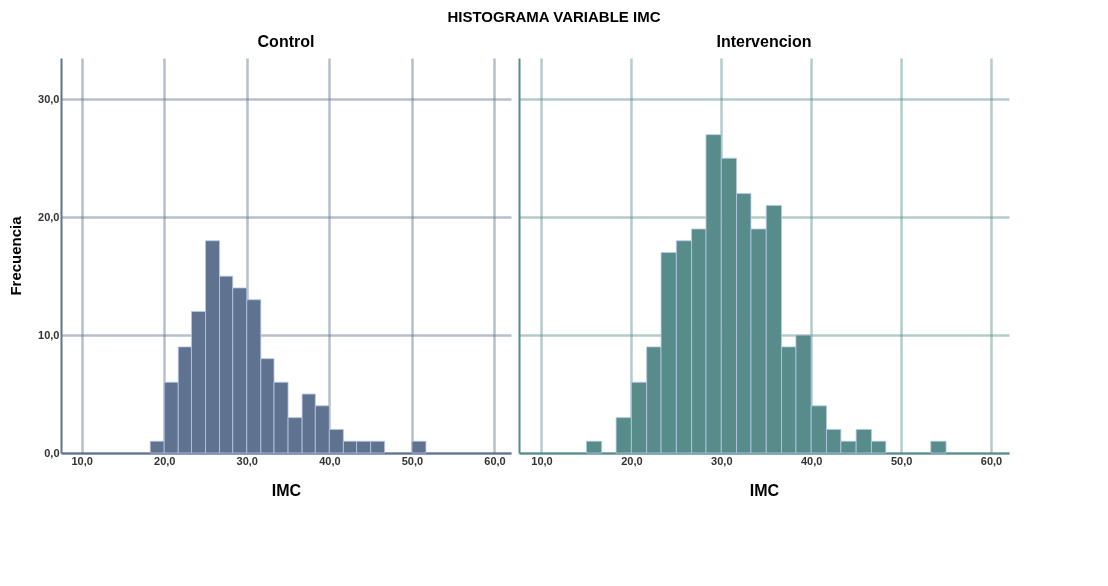 This screenshot has height=586, width=1108. What do you see at coordinates (286, 41) in the screenshot?
I see `chart-subtitle: Control` at bounding box center [286, 41].